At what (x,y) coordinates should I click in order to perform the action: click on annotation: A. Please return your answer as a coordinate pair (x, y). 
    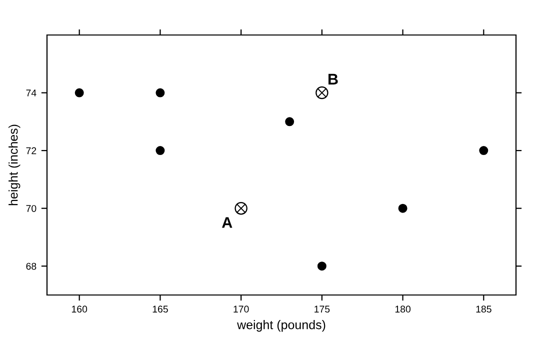
    Looking at the image, I should click on (227, 222).